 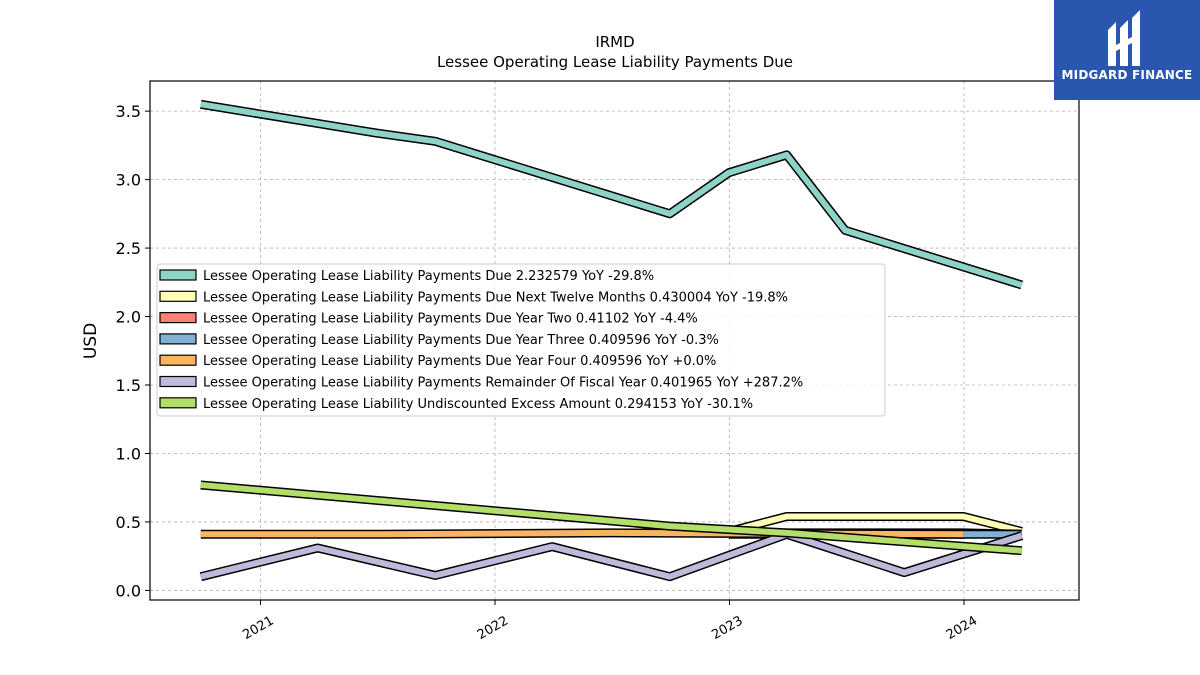 I want to click on x-tick-label: 2021, so click(x=258, y=628).